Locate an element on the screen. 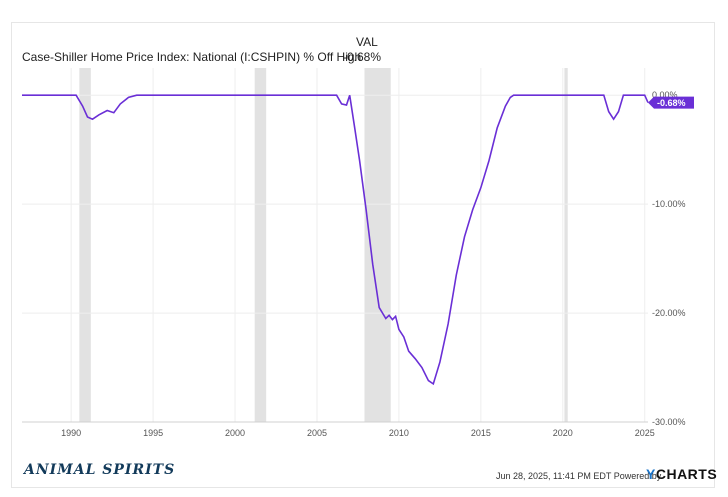 The image size is (728, 497). x-tick-label: 2005 is located at coordinates (317, 433).